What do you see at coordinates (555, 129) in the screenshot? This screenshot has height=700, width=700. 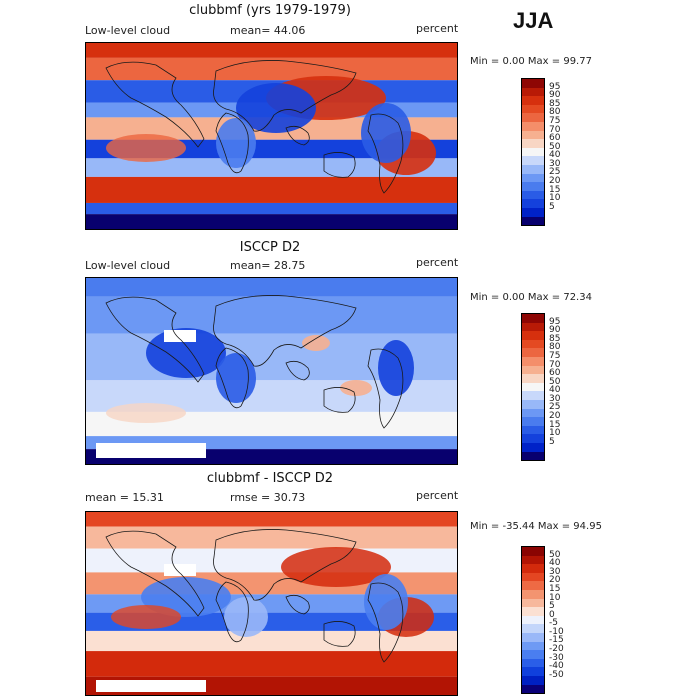 I see `colorbar-tick-label: 70` at bounding box center [555, 129].